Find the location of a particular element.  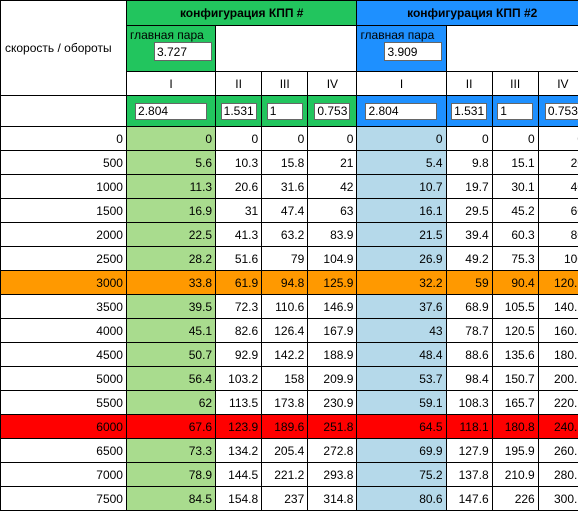

rpm-cell: 1500 is located at coordinates (63, 210).